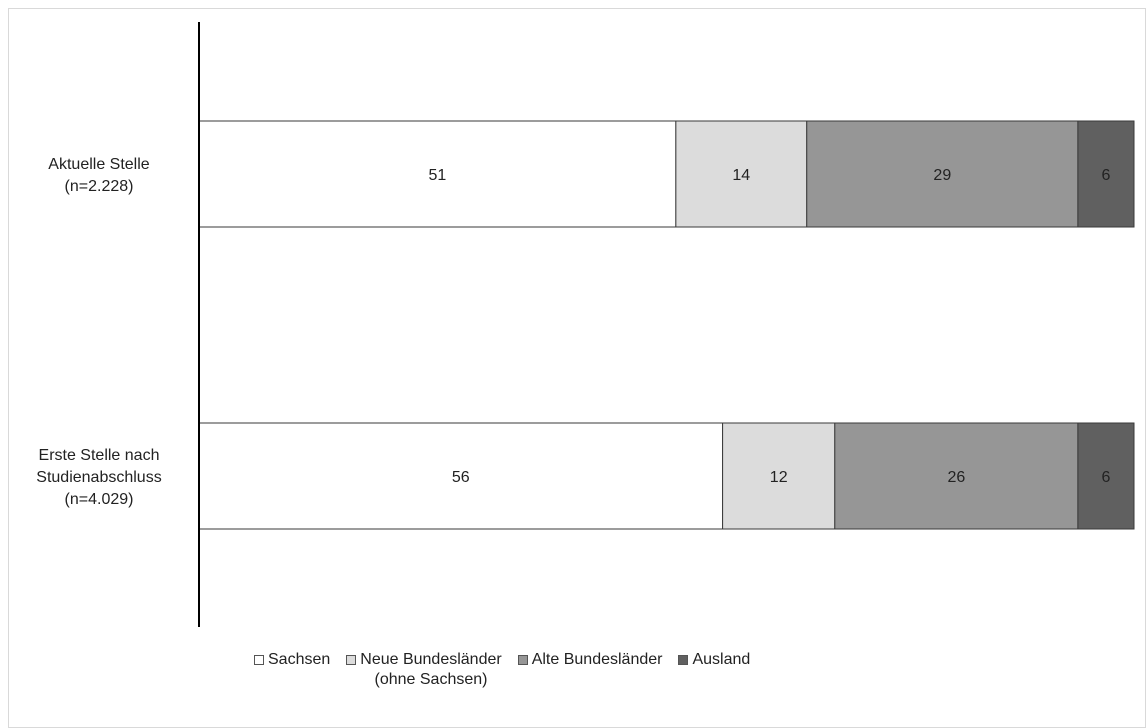 The width and height of the screenshot is (1148, 728). I want to click on category-label-0: Aktuelle Stelle (n=2.228), so click(98, 175).